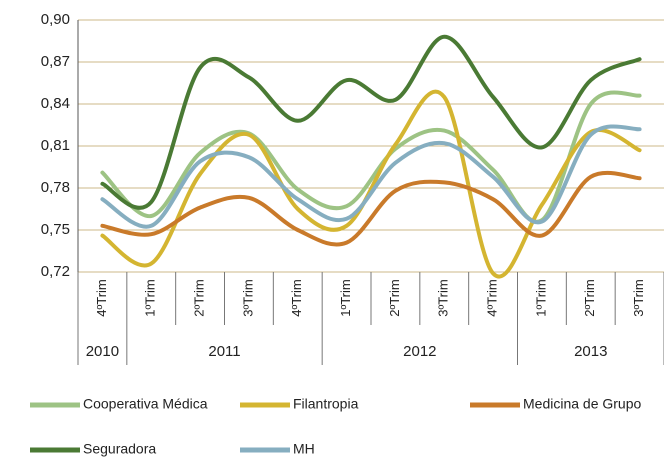 The width and height of the screenshot is (664, 461). I want to click on y-tick-label: 0,72, so click(55, 271).